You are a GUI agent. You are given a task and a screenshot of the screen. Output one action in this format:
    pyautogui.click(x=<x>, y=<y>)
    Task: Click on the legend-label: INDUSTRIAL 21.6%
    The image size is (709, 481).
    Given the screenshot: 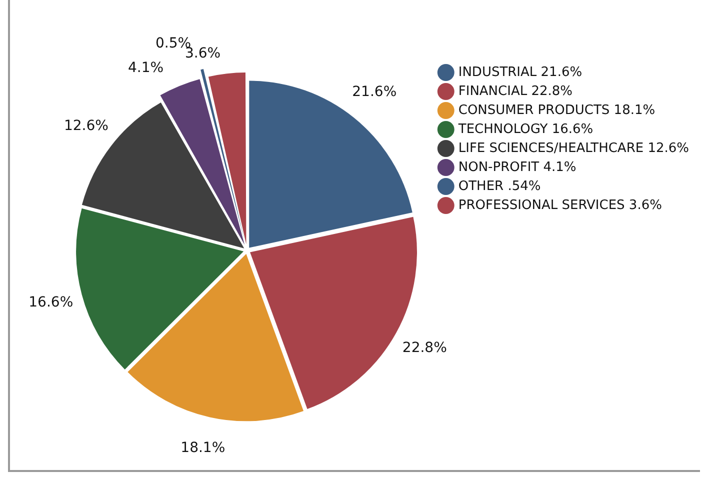 What is the action you would take?
    pyautogui.click(x=520, y=72)
    